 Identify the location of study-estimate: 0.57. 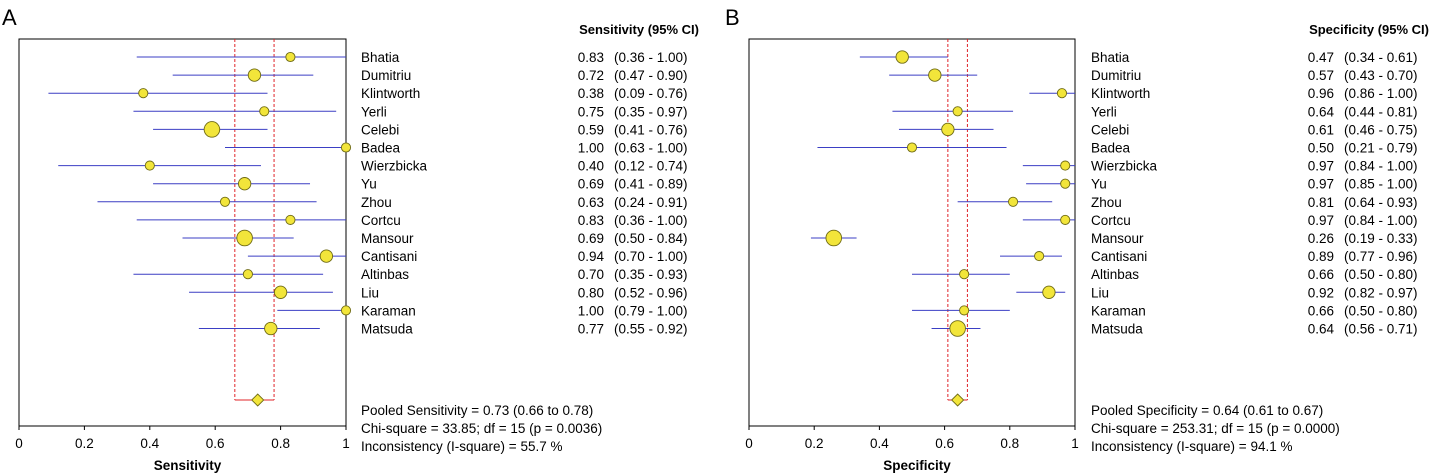
(1321, 75).